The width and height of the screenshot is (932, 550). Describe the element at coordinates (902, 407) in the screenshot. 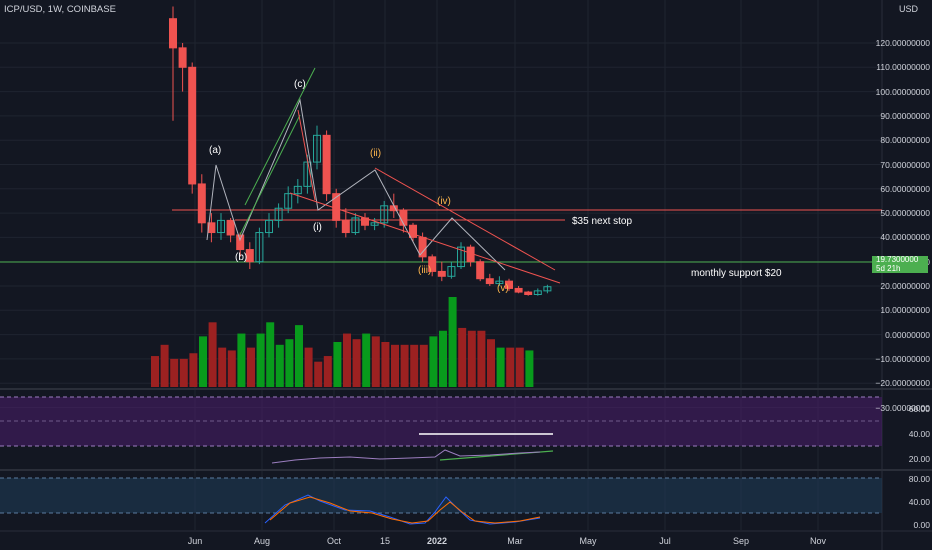

I see `price-tick-label: −30.00000000` at that location.